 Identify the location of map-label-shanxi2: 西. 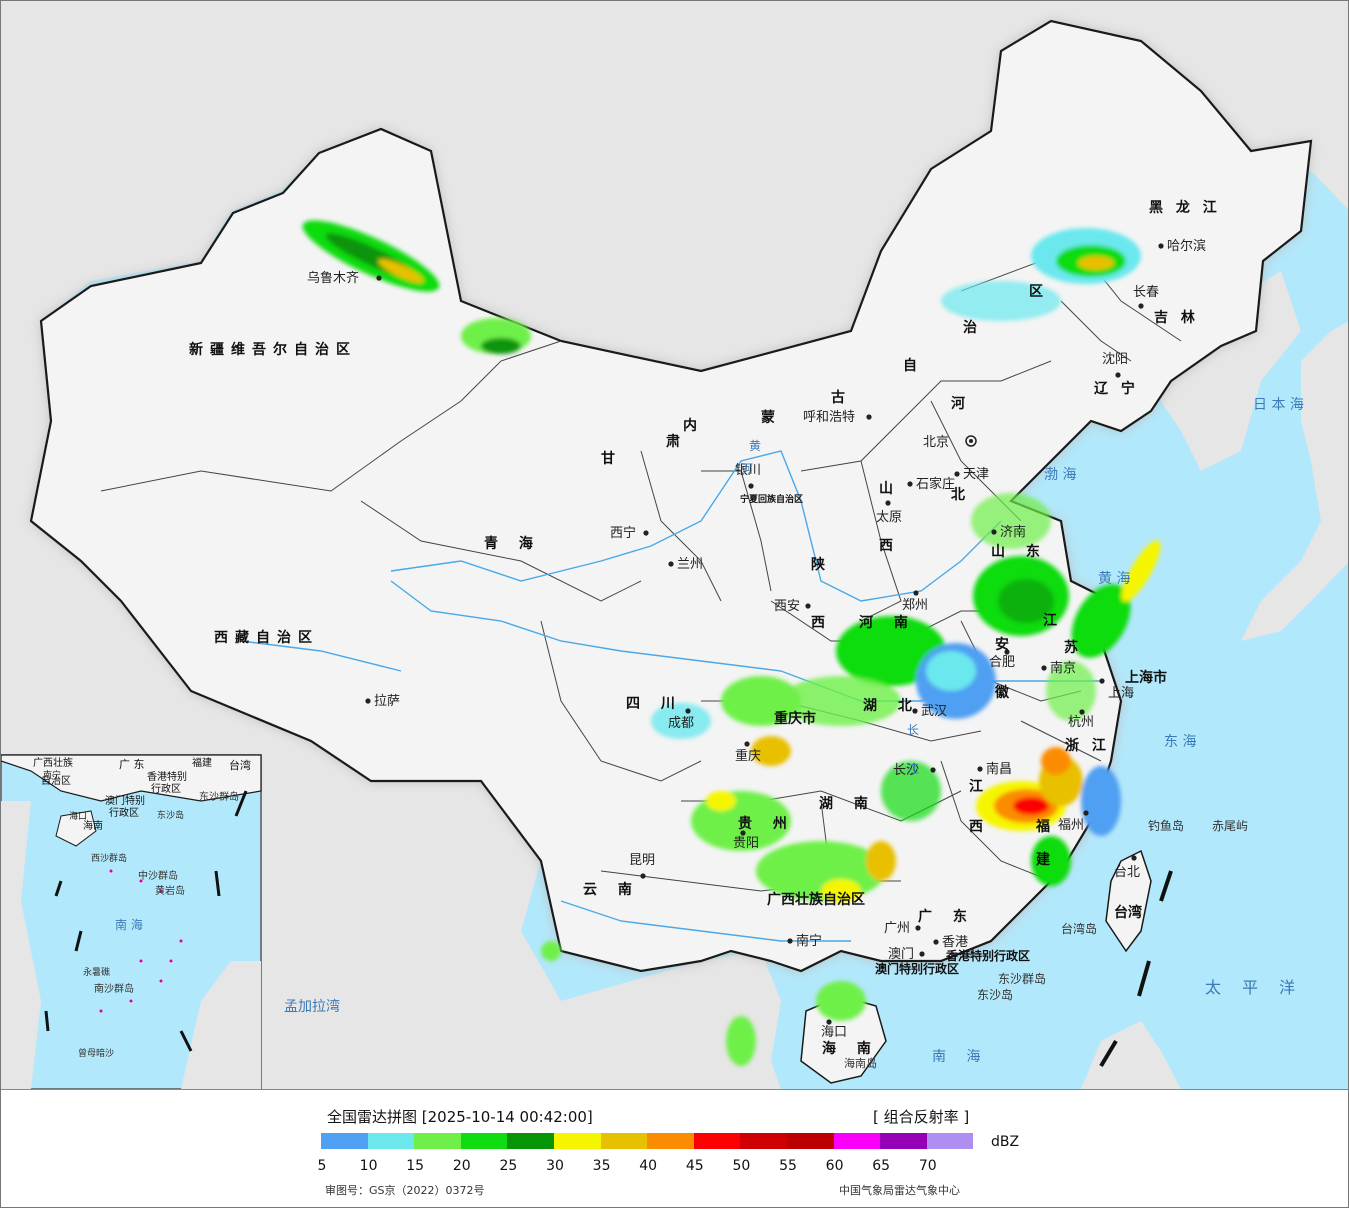
(886, 546).